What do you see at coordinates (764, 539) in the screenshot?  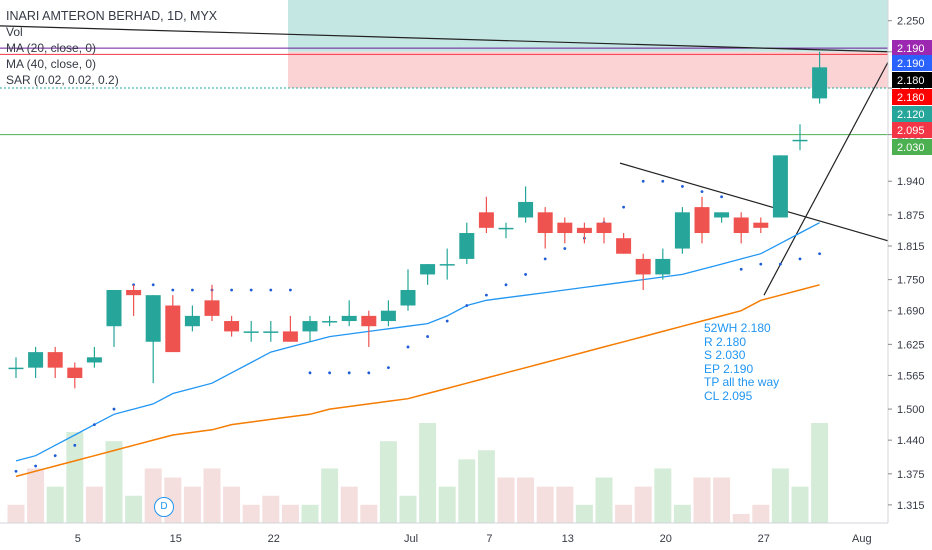 I see `x-tick-label: 27` at bounding box center [764, 539].